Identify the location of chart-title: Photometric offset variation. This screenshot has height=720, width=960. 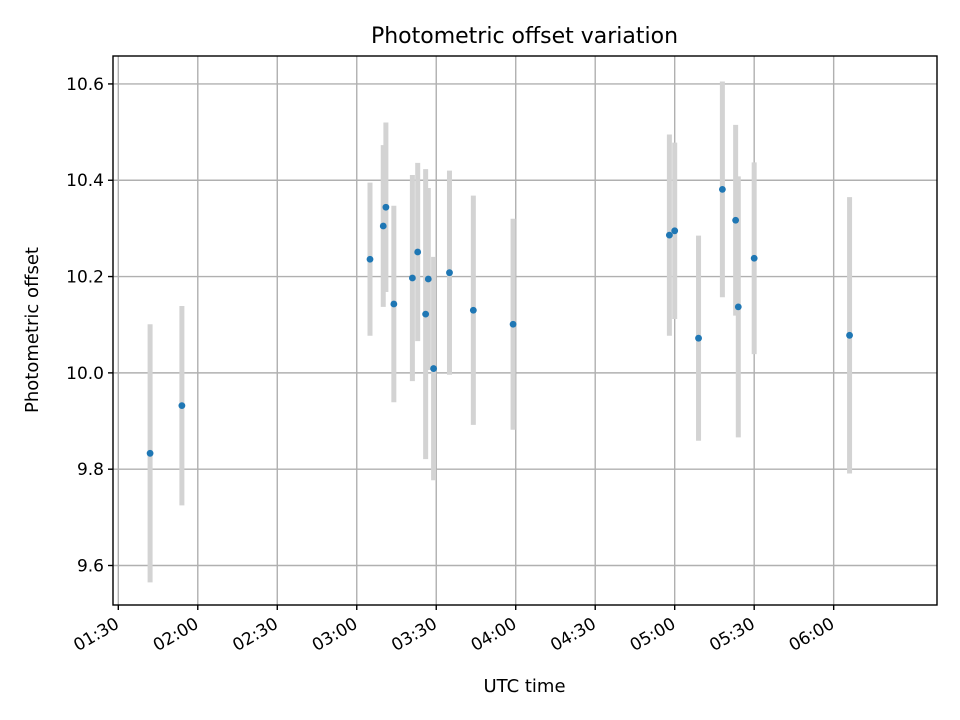
(524, 36).